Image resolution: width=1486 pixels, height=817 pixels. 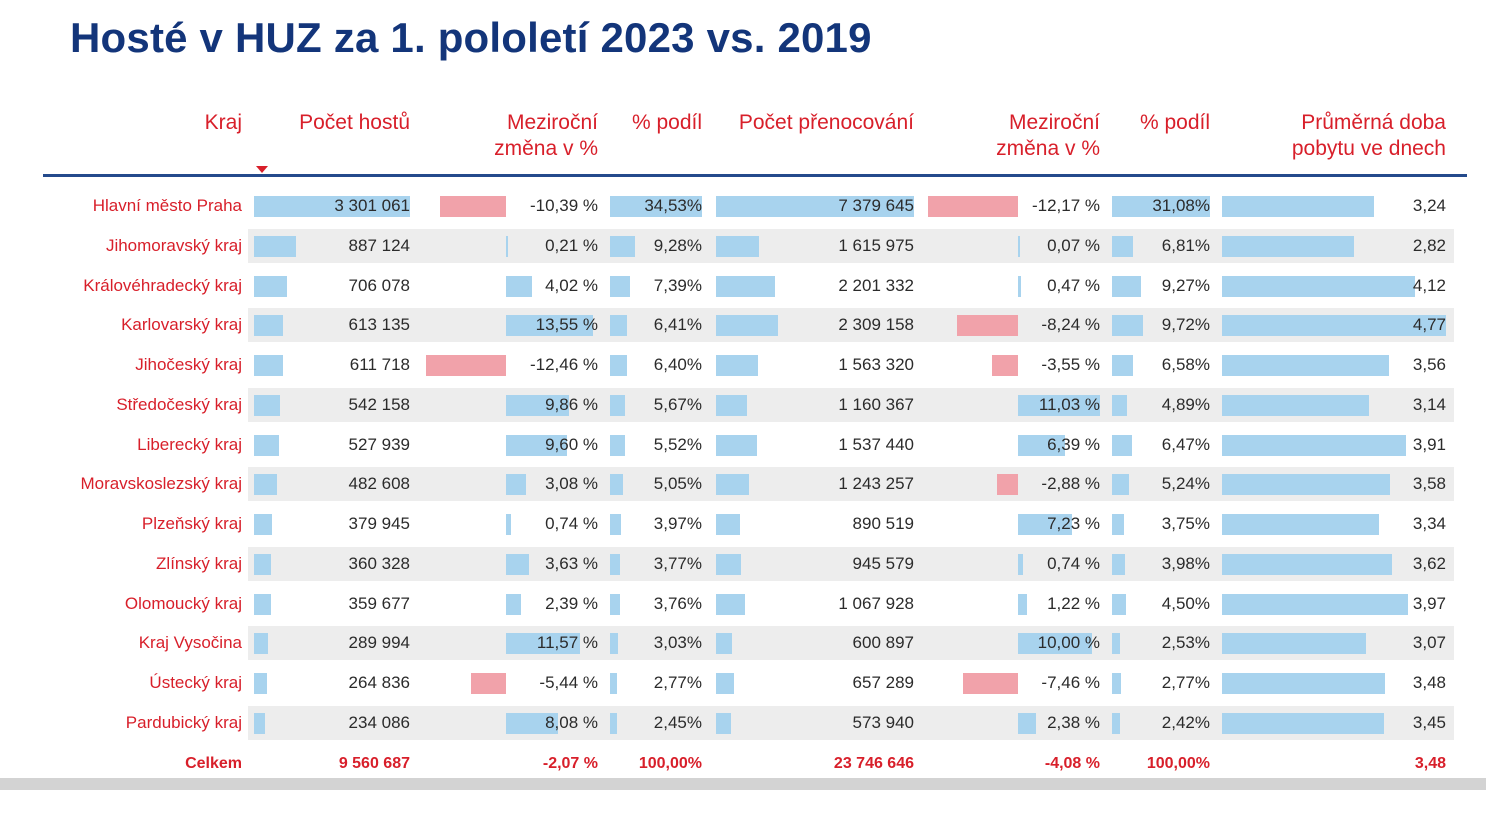 I want to click on avg-stay-value: 3,45, so click(x=1429, y=722).